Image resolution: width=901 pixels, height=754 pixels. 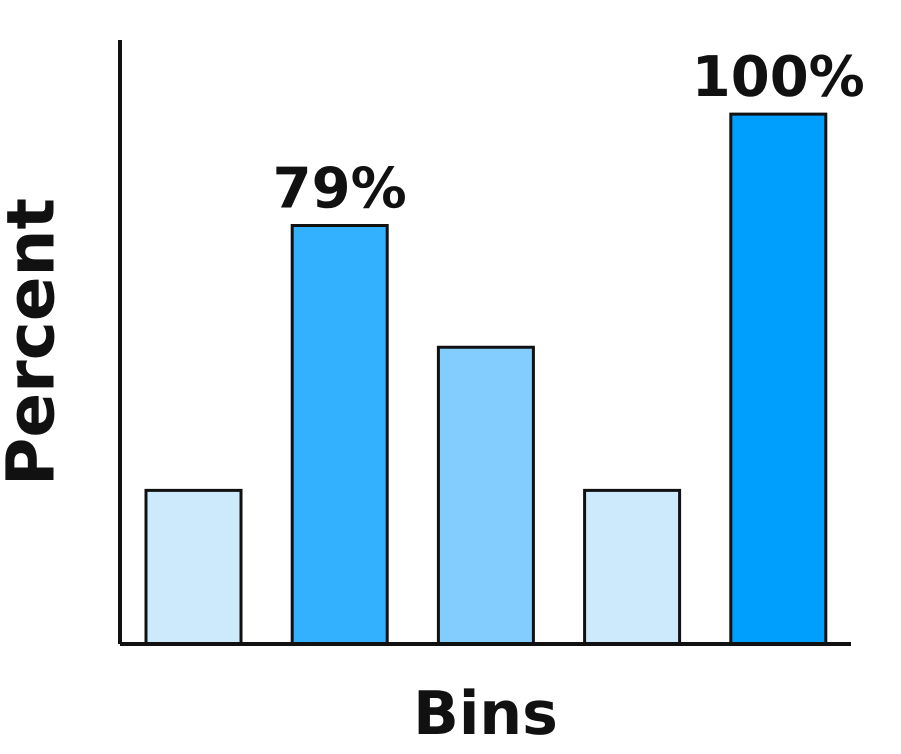 What do you see at coordinates (35, 342) in the screenshot?
I see `y-axis-title: Percent` at bounding box center [35, 342].